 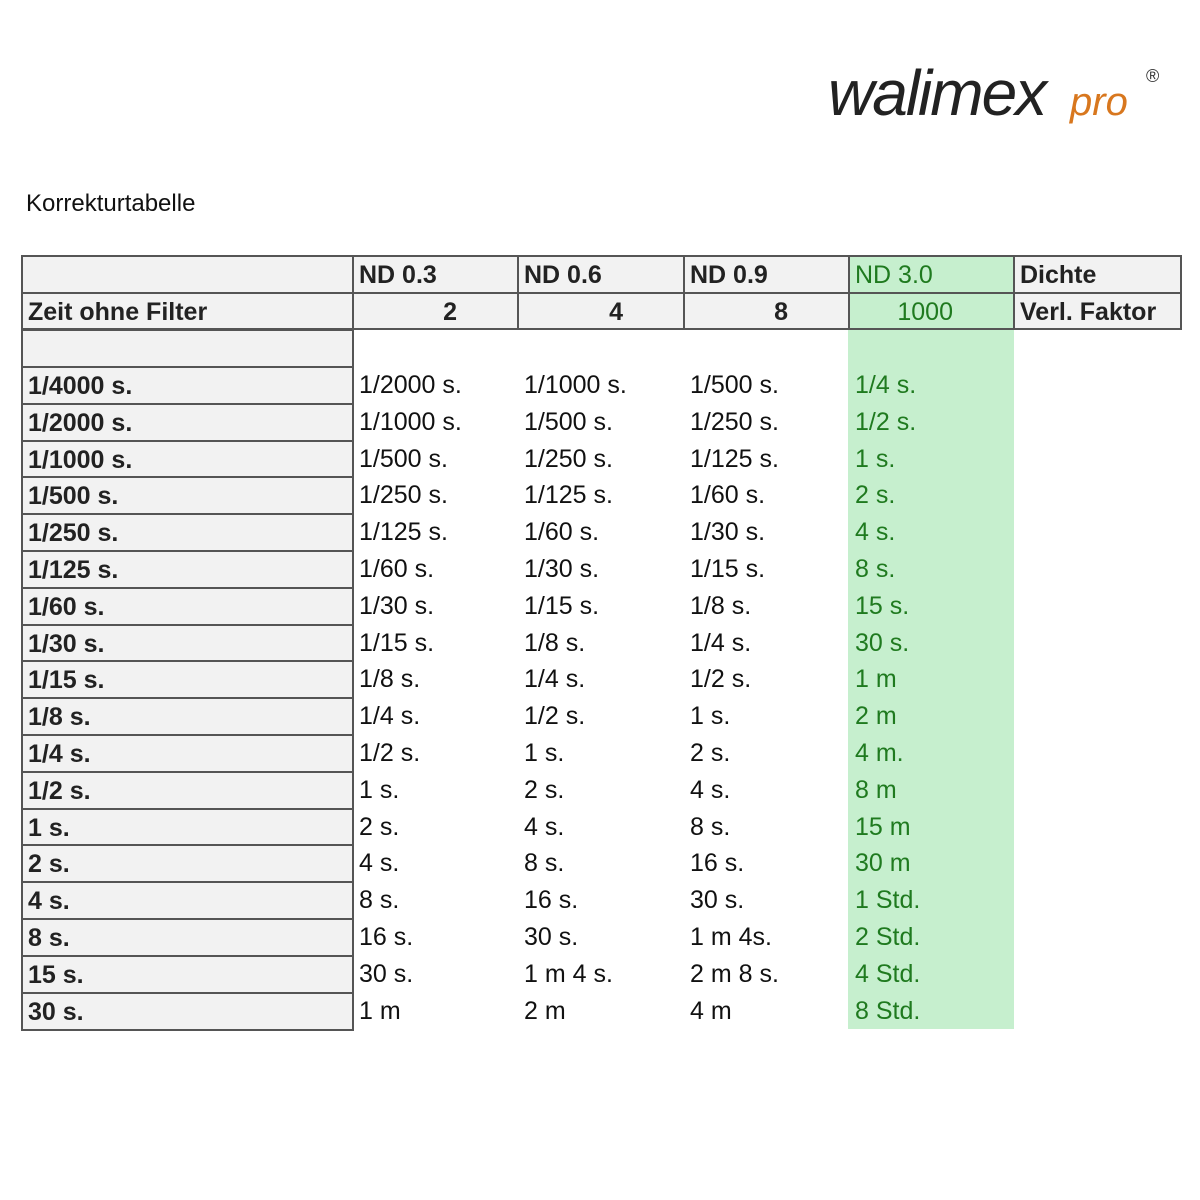 I want to click on table-cell: 1 Std., so click(x=888, y=900).